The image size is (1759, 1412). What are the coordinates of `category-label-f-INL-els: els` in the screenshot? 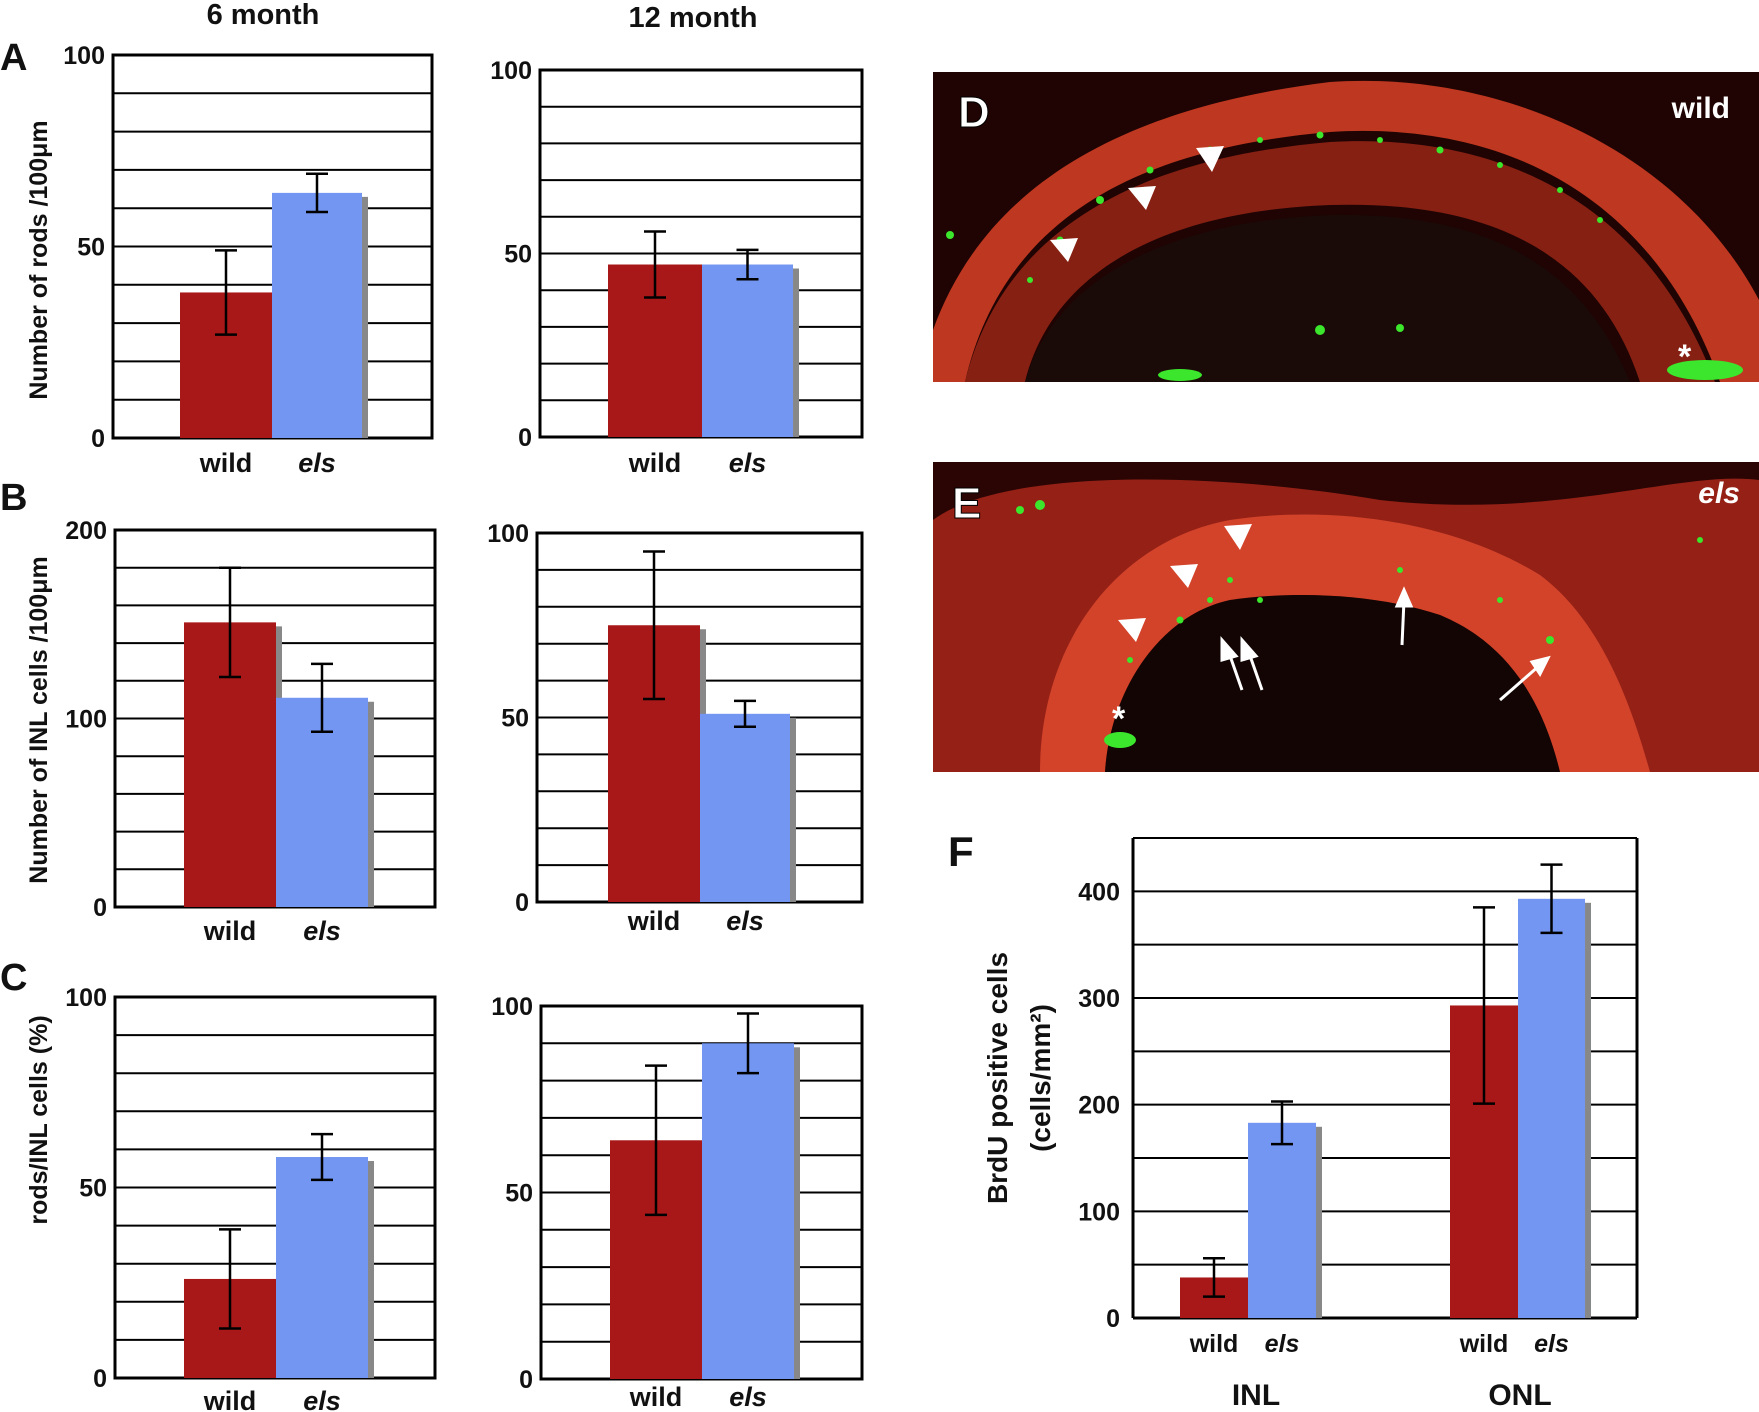 It's located at (1282, 1344).